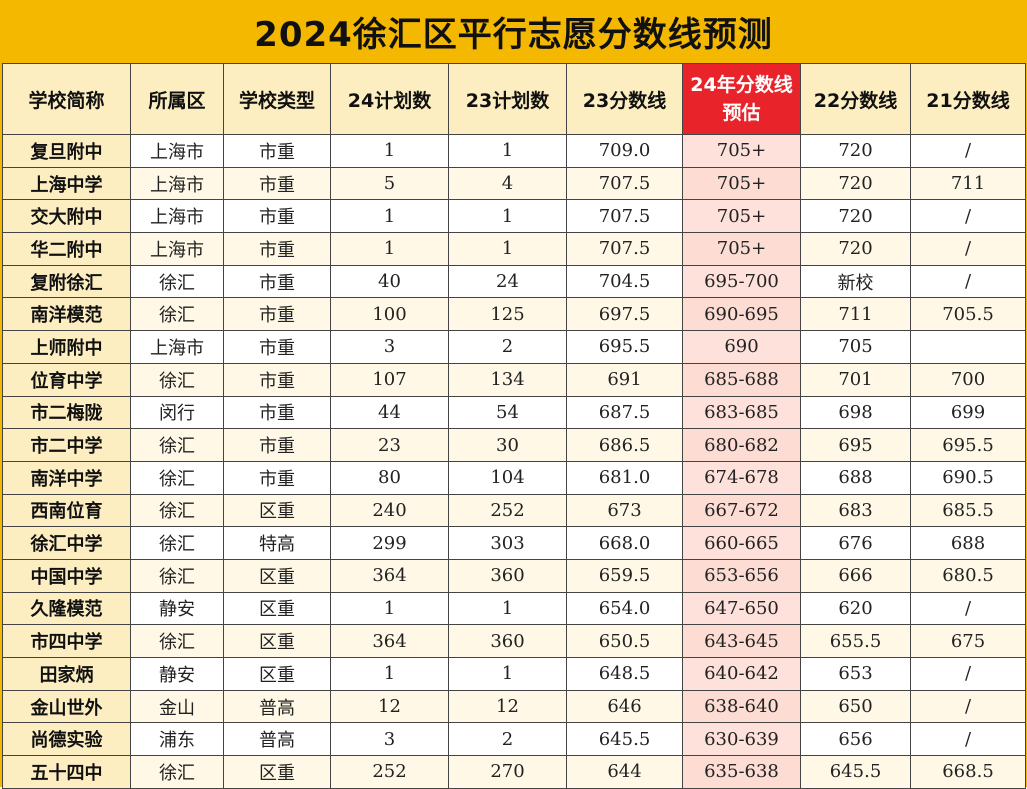 The width and height of the screenshot is (1027, 789). What do you see at coordinates (389, 739) in the screenshot?
I see `cell-plan24: 3` at bounding box center [389, 739].